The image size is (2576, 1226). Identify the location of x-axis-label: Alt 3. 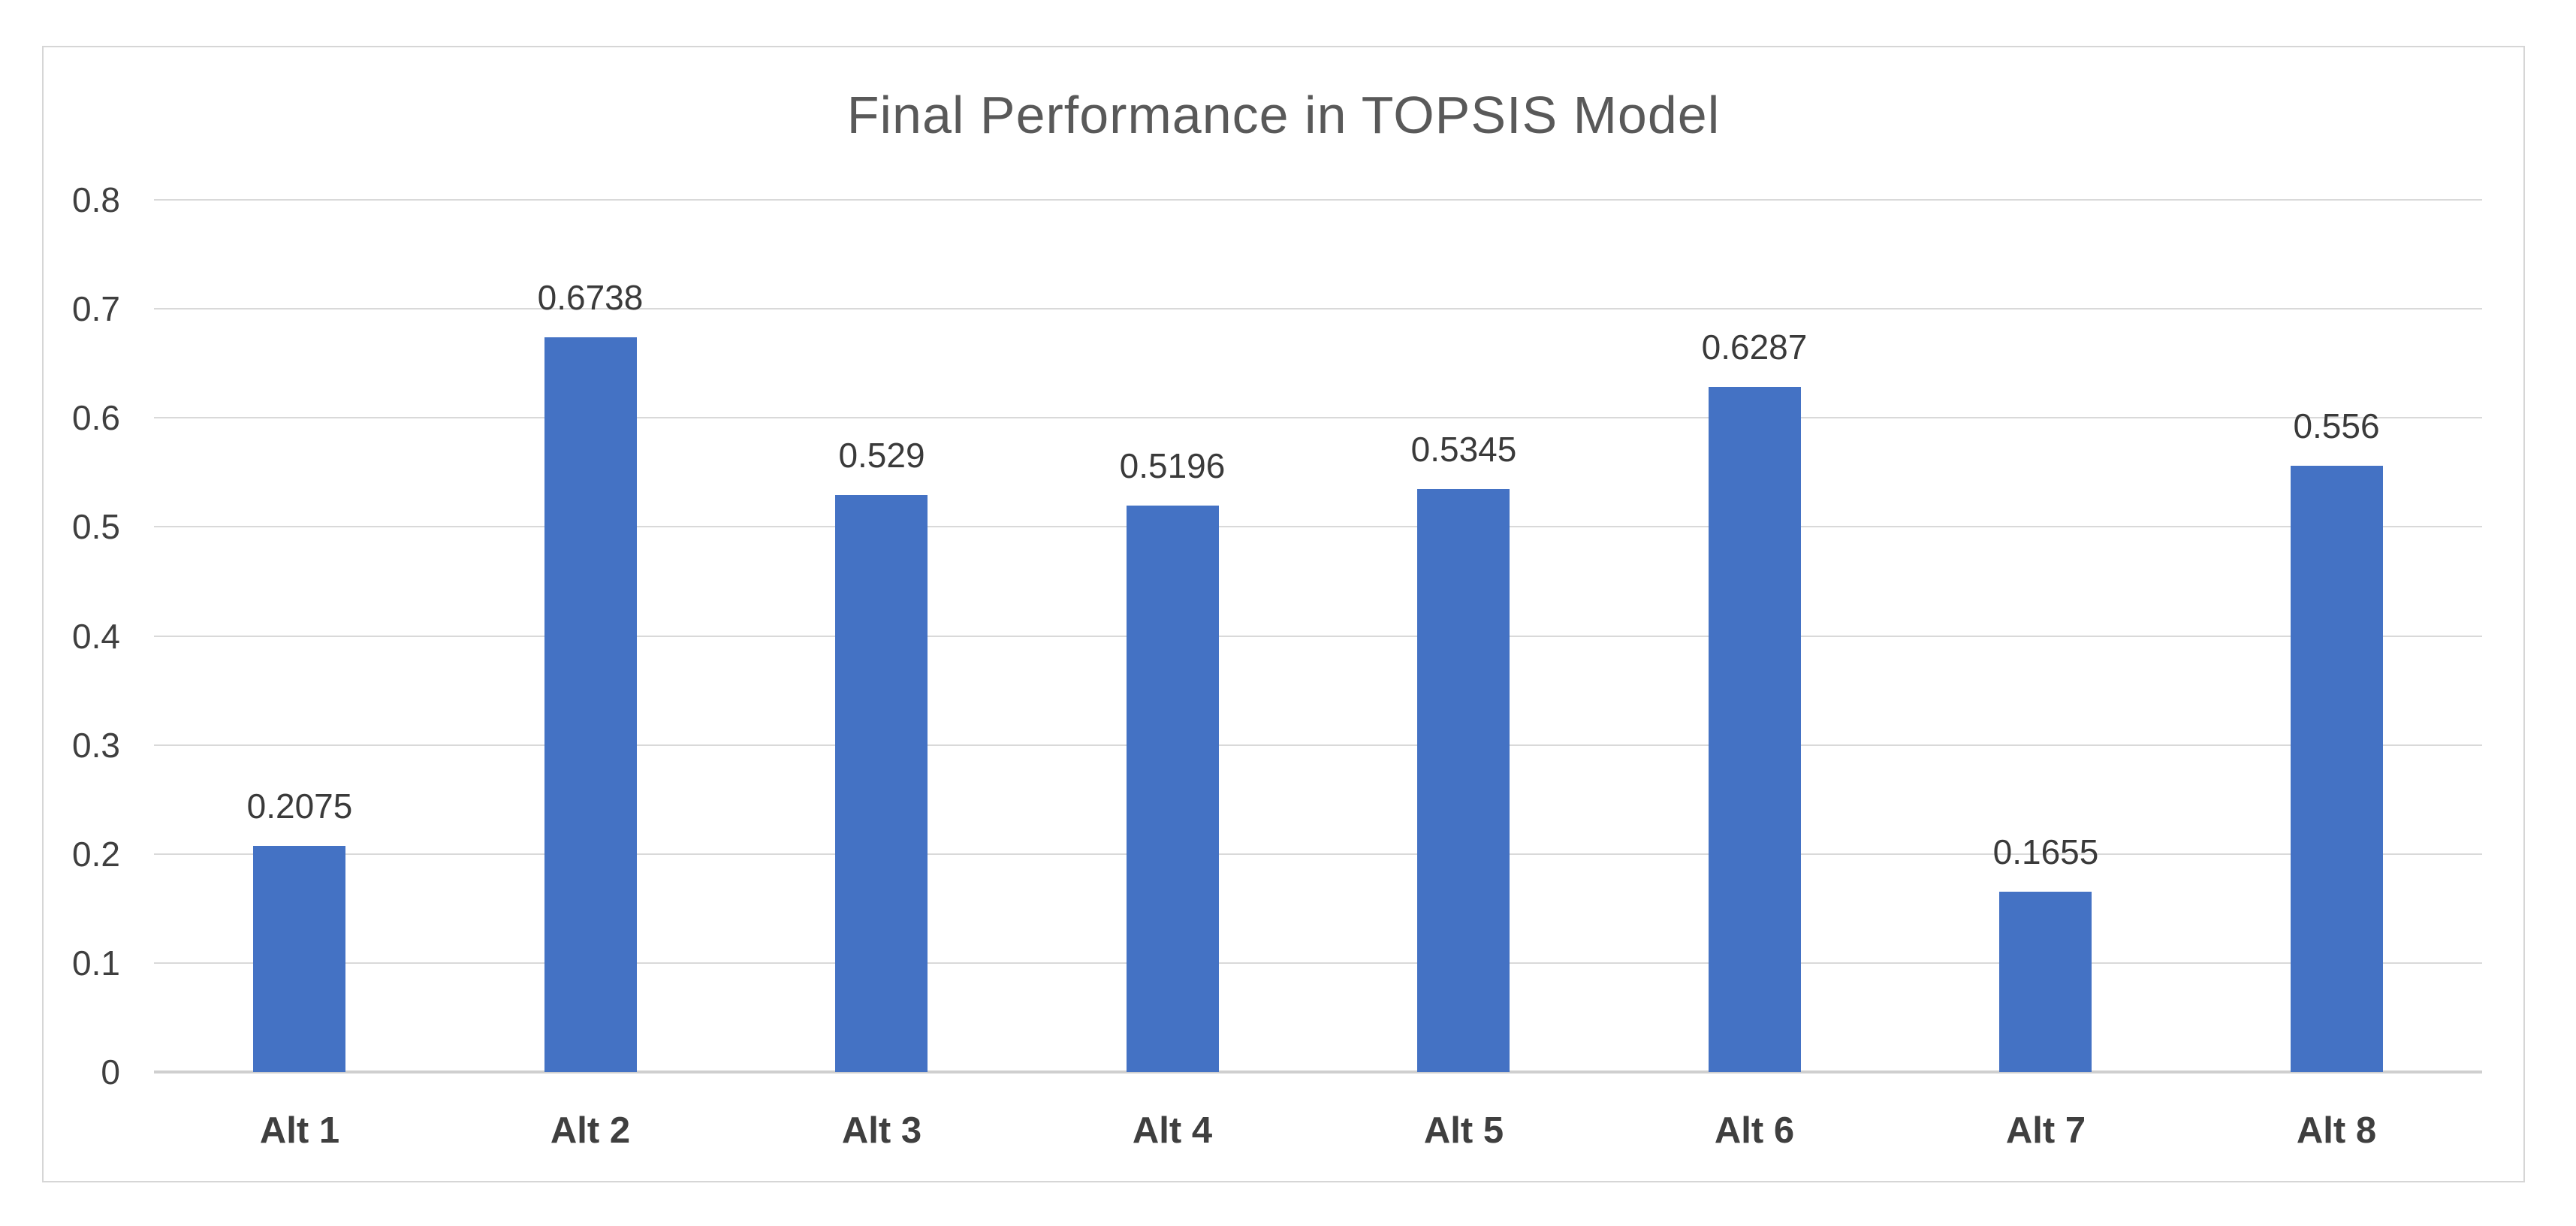
(881, 1130).